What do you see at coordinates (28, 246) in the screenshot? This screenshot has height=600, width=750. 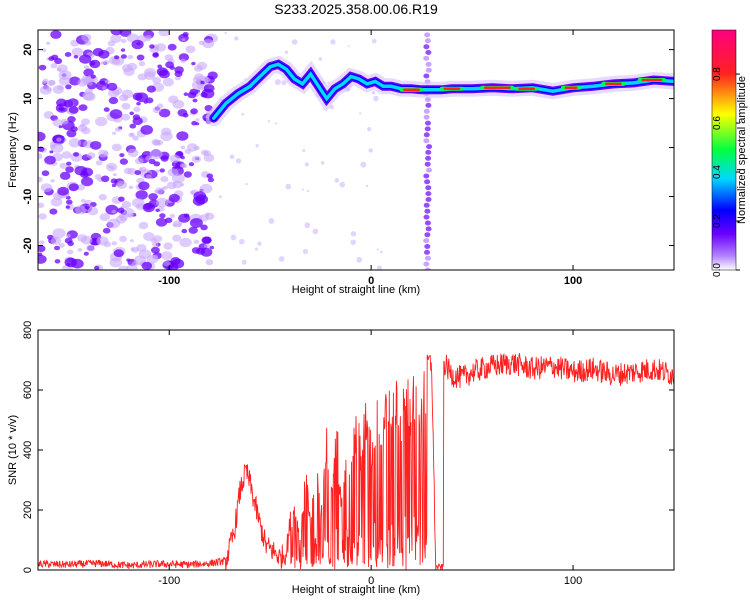 I see `top-y-tick-label: -20` at bounding box center [28, 246].